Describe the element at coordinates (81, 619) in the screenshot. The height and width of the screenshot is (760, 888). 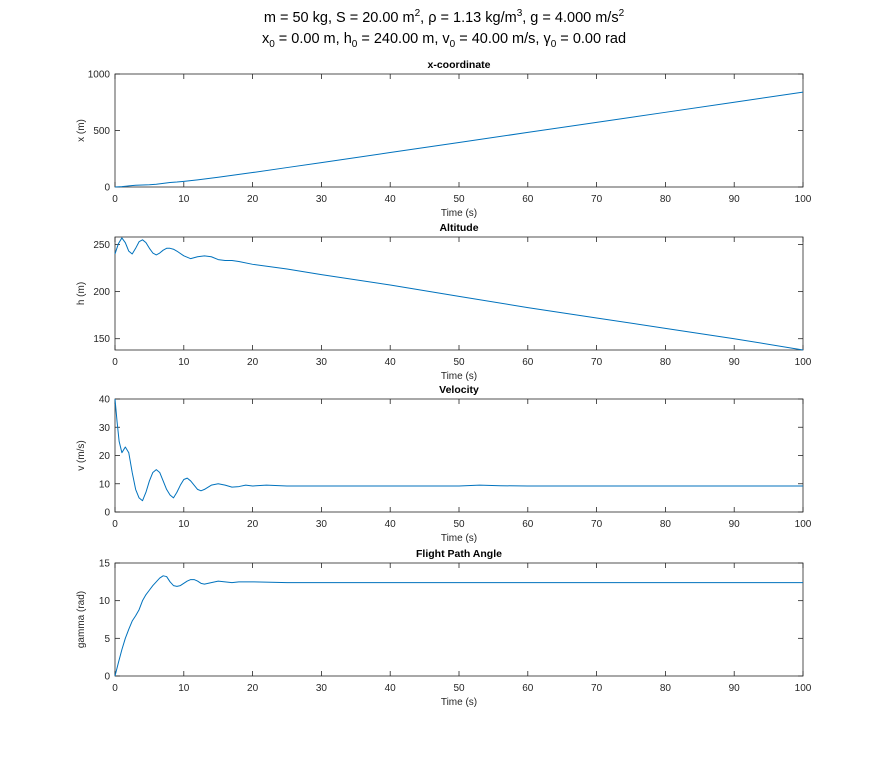
I see `y-axis-label: gamma (rad)` at that location.